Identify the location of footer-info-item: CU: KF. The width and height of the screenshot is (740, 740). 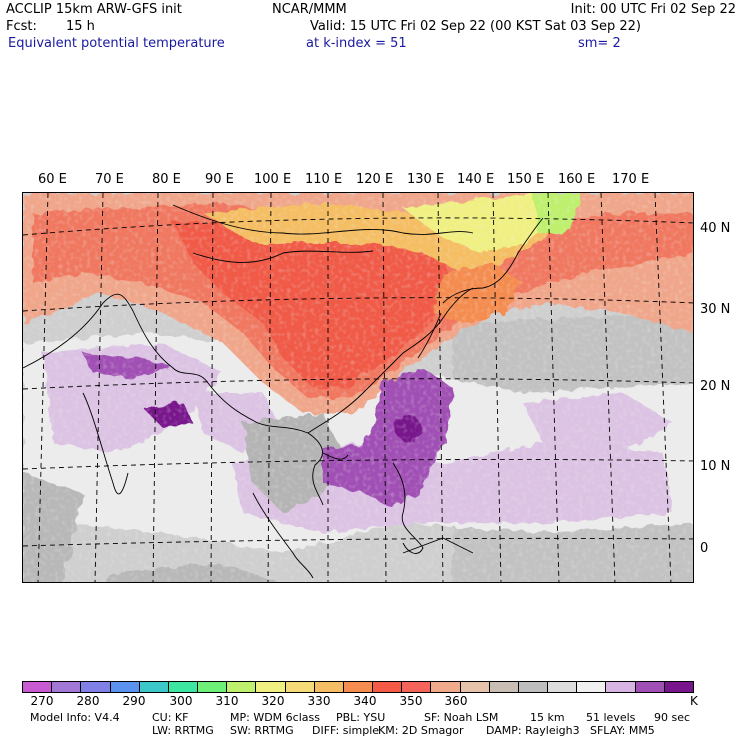
(170, 717).